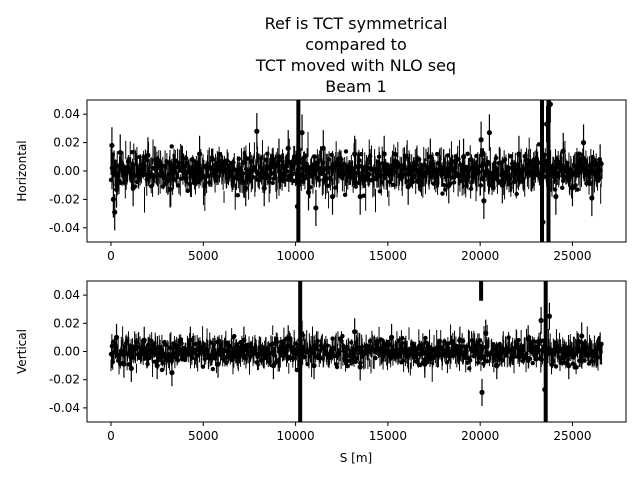 The height and width of the screenshot is (480, 640). I want to click on x-tick-label: 0, so click(111, 436).